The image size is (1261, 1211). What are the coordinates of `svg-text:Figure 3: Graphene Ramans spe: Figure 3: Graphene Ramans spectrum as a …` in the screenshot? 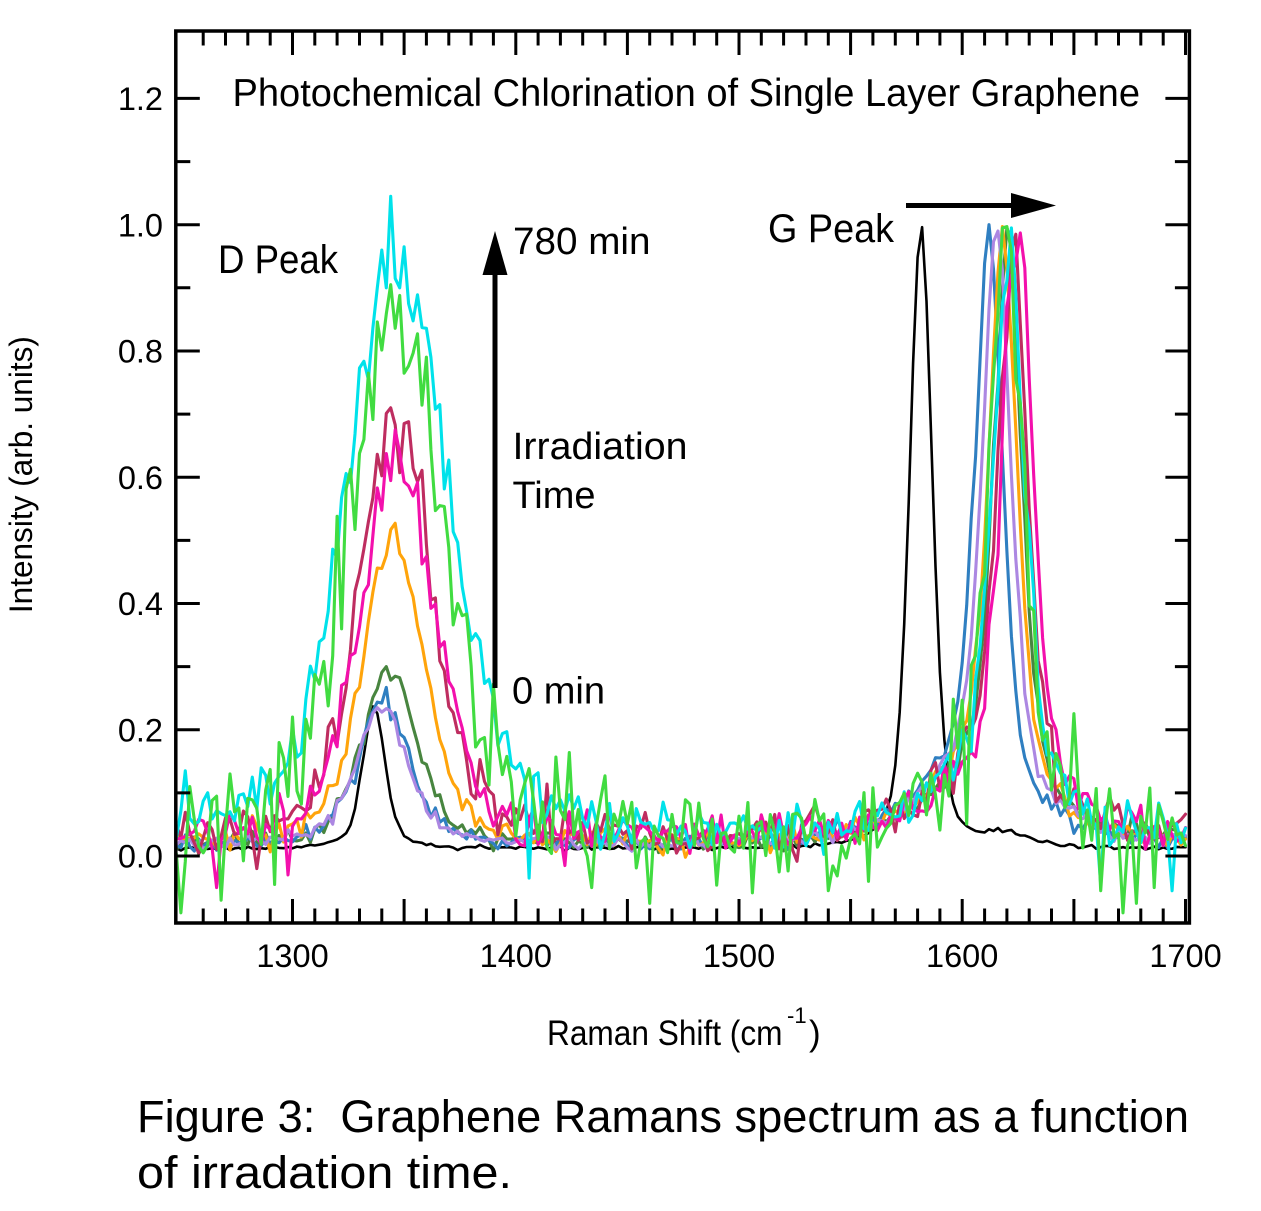 It's located at (663, 1116).